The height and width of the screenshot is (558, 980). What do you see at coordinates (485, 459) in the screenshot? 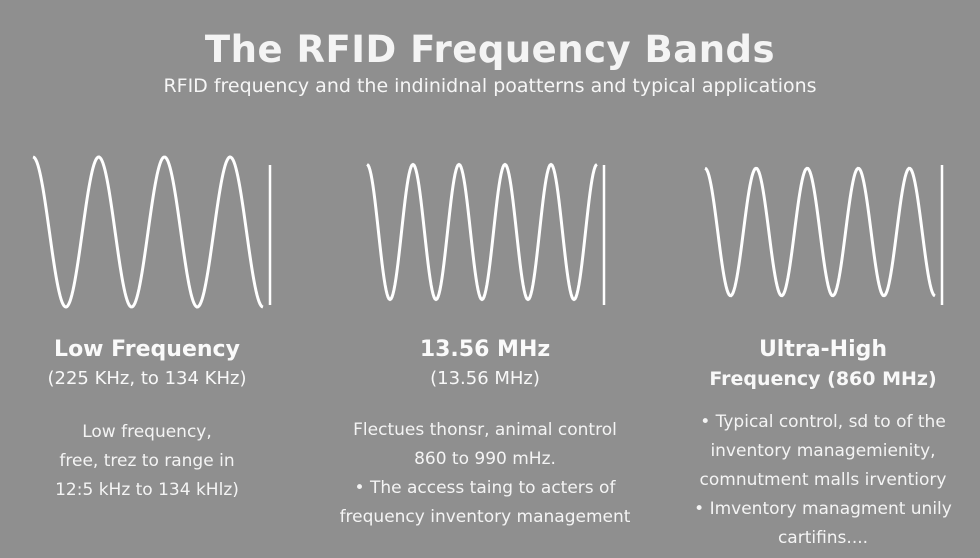
I see `band-line: 860 to 990 mHz.` at bounding box center [485, 459].